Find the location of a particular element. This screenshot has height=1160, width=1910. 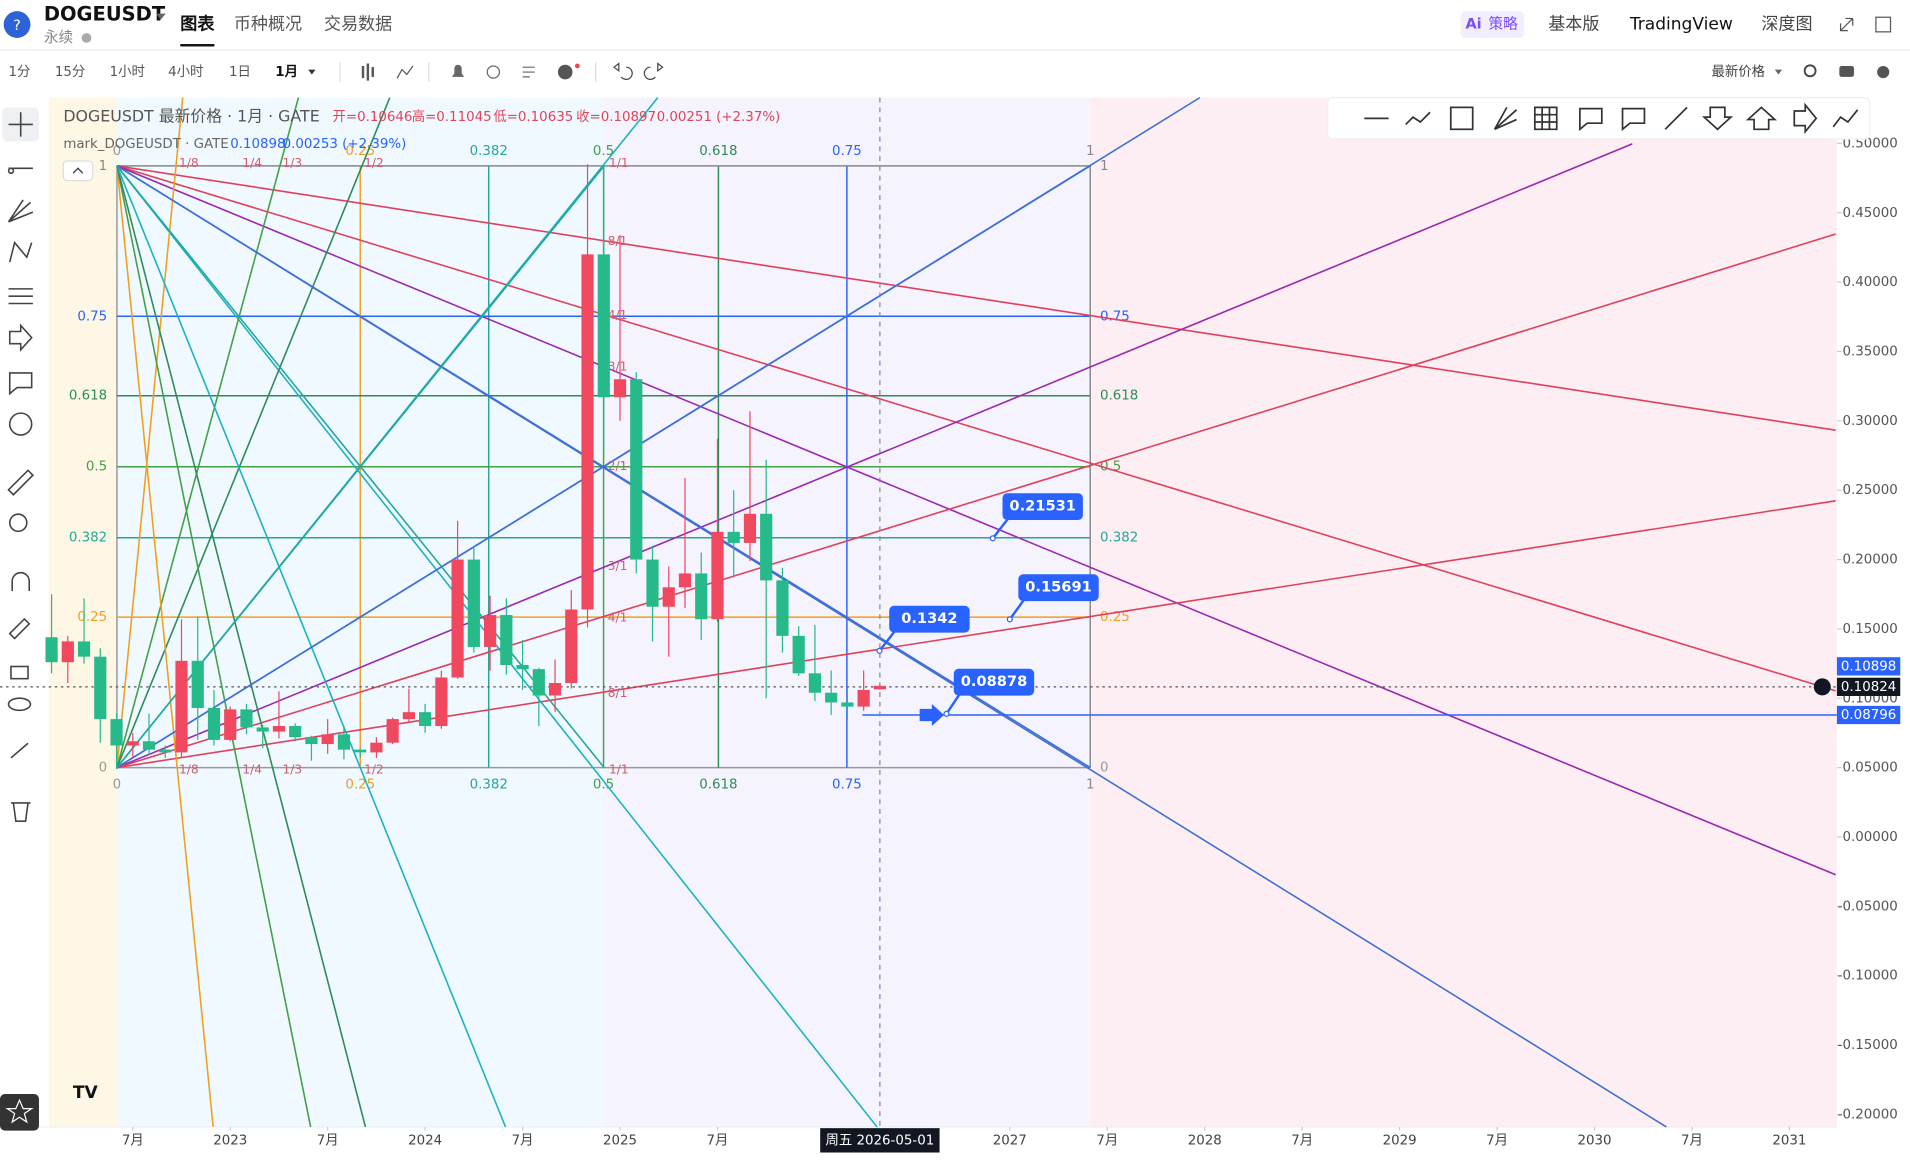

fib-tool is located at coordinates (20, 296).